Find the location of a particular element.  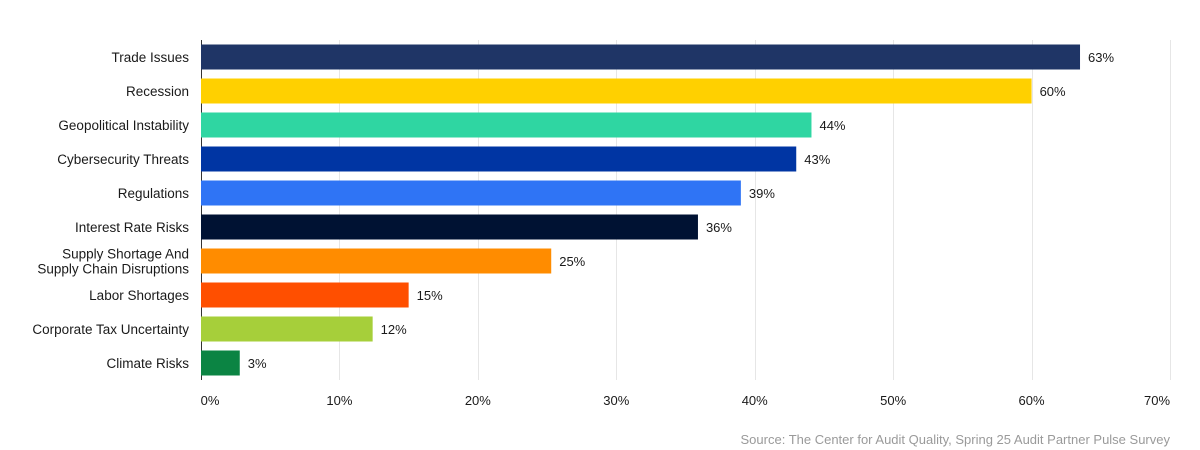

x-tick-label: 30% is located at coordinates (616, 400).